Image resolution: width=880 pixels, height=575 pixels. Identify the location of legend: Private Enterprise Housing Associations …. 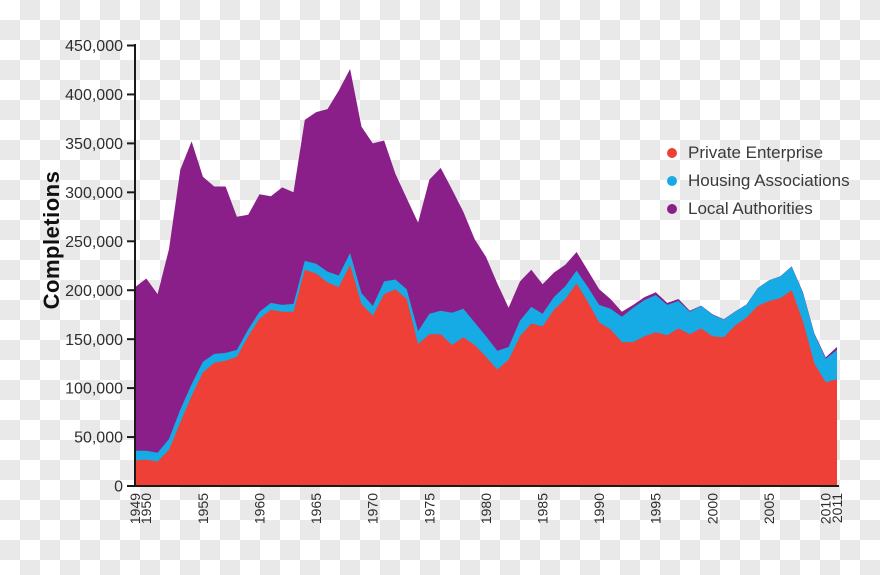
(758, 181).